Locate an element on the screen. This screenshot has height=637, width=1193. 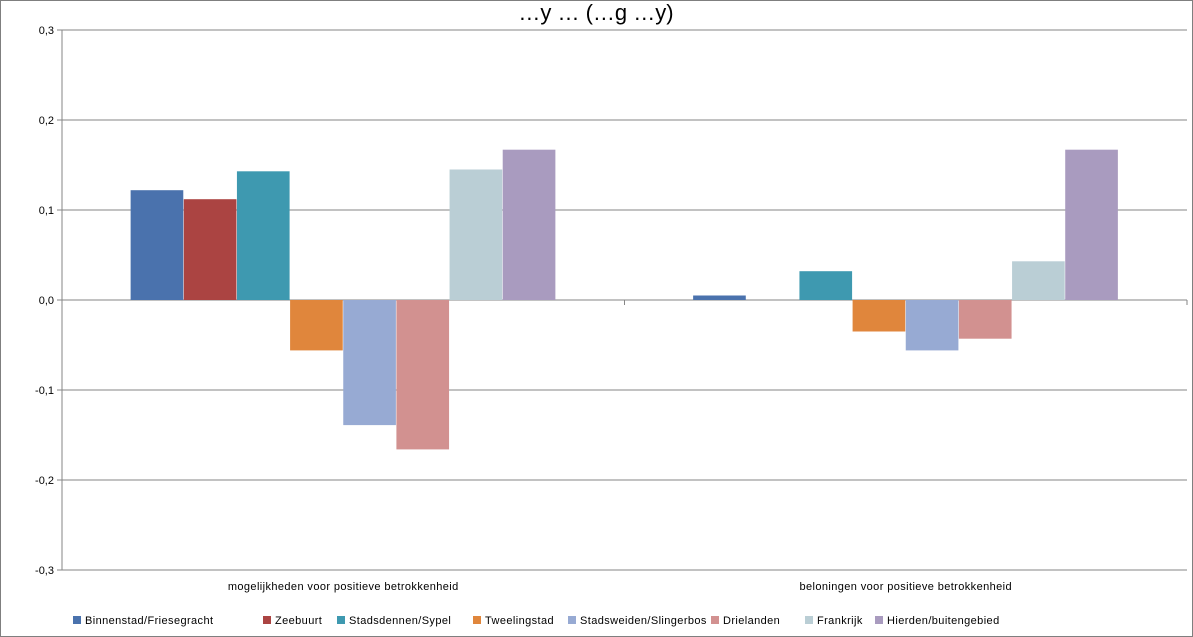
chart-title: …y … (…g …y) is located at coordinates (595, 12).